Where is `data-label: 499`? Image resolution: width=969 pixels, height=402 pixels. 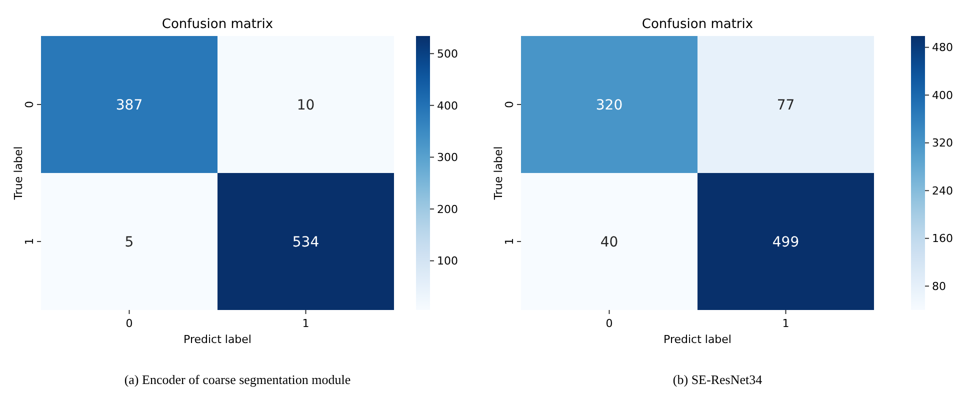 data-label: 499 is located at coordinates (786, 242).